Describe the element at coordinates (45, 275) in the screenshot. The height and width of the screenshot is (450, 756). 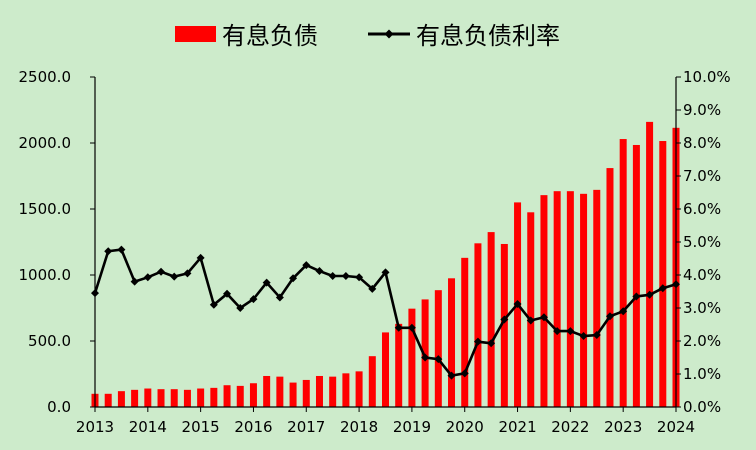
I see `y-left-tick-label: 1000.0` at that location.